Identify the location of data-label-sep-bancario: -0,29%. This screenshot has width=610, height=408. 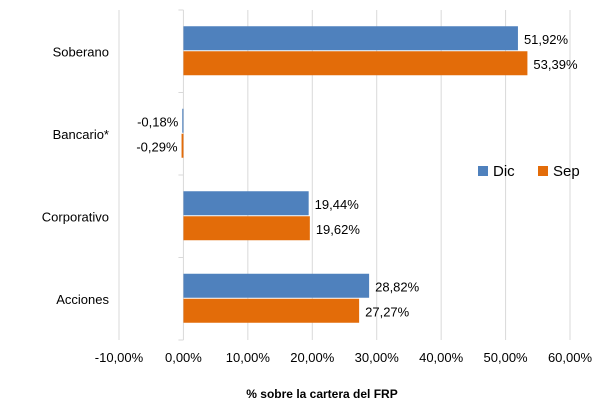
(157, 146).